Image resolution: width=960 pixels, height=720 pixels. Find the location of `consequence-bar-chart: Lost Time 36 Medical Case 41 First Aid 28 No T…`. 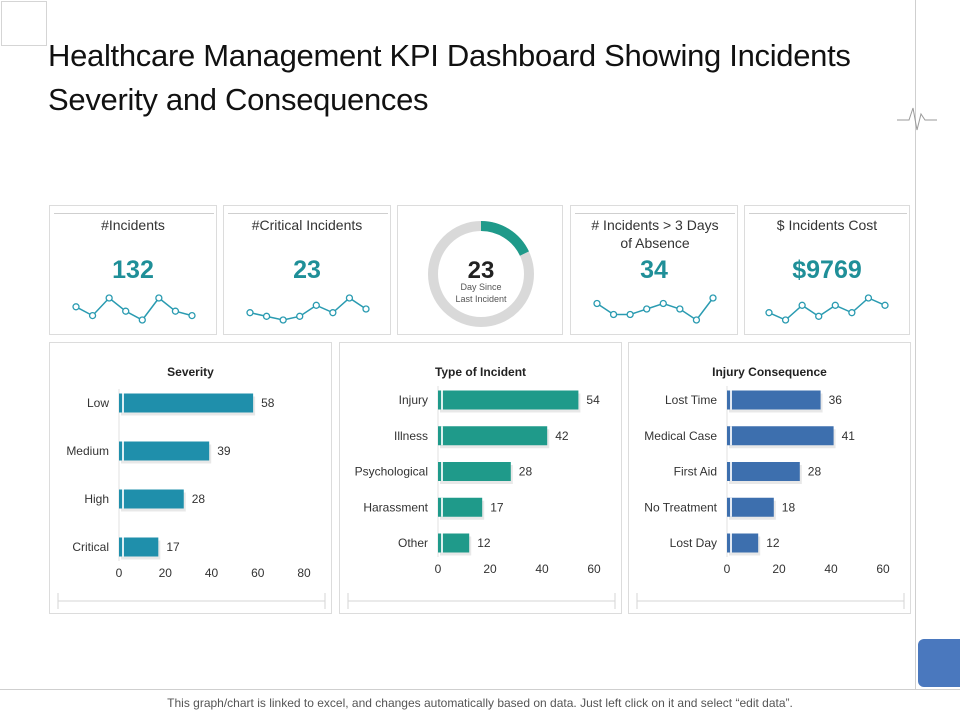

consequence-bar-chart: Lost Time 36 Medical Case 41 First Aid 28 No T… is located at coordinates (770, 497).